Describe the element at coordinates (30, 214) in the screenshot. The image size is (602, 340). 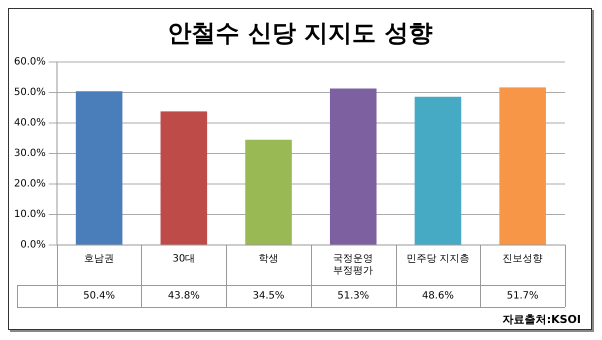
I see `y-tick-label: 10.0%` at that location.